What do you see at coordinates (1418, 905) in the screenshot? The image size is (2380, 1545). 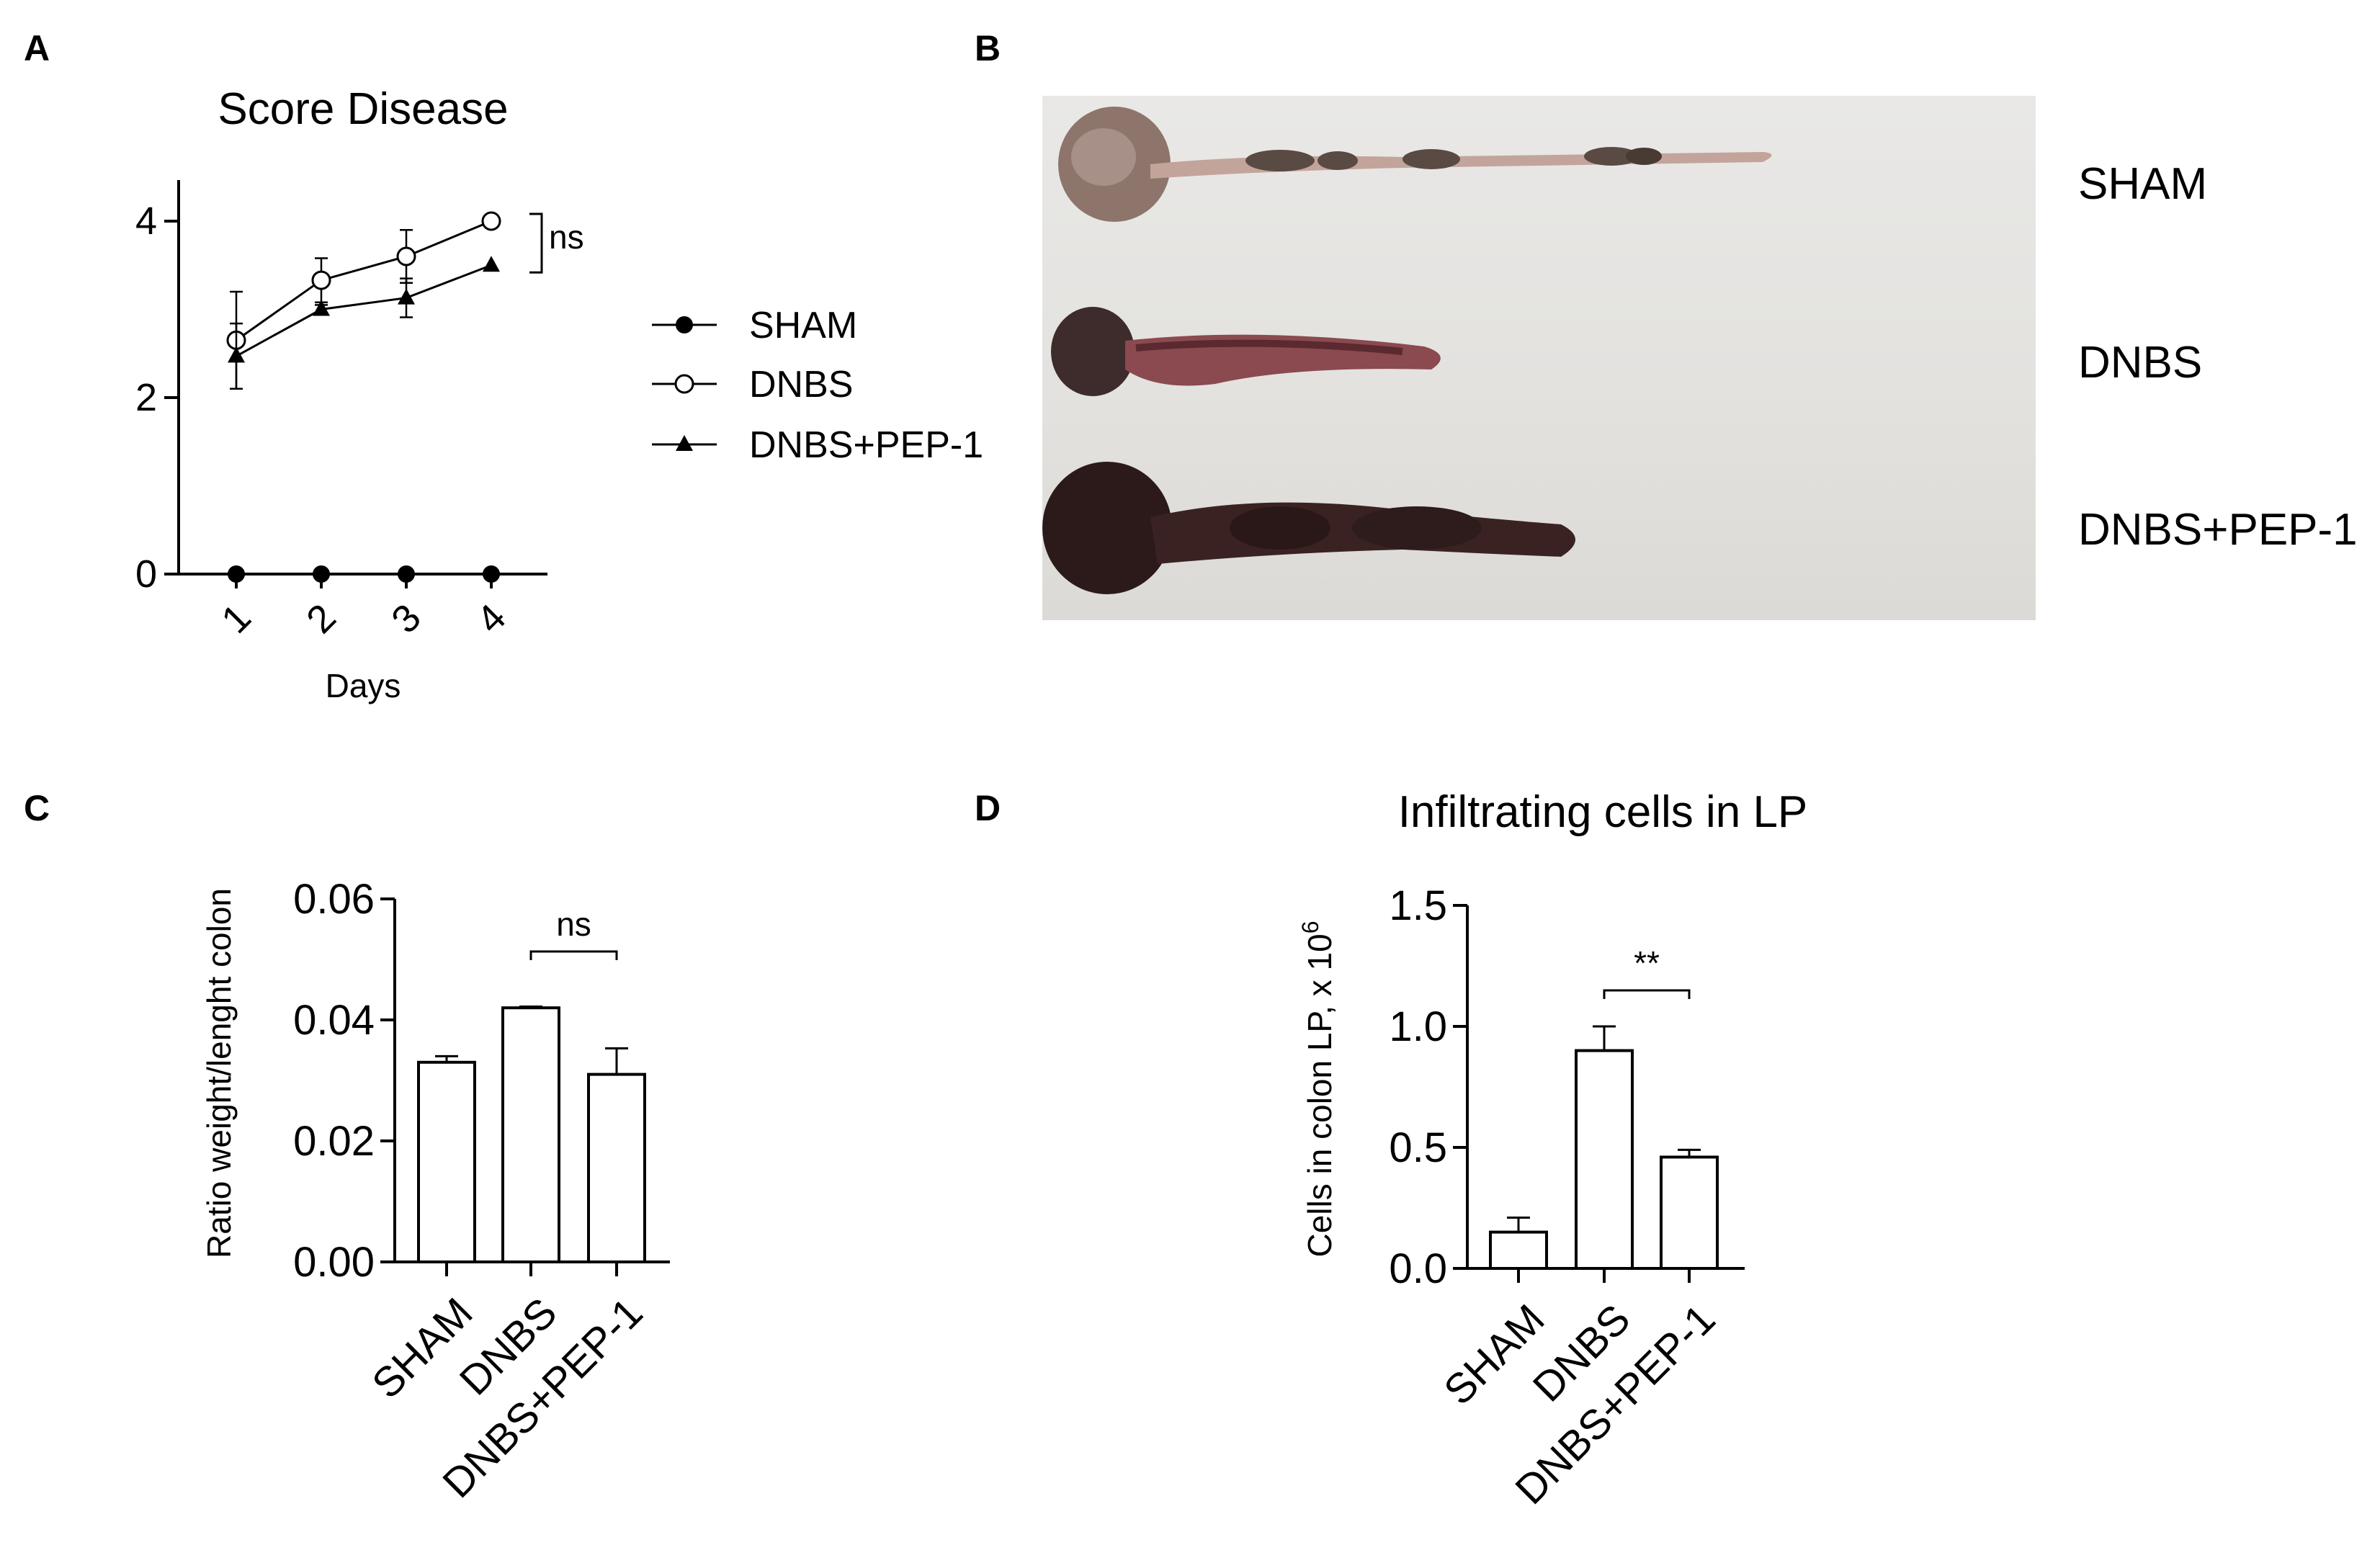 I see `chart-d-y-tick-label: 1.5` at bounding box center [1418, 905].